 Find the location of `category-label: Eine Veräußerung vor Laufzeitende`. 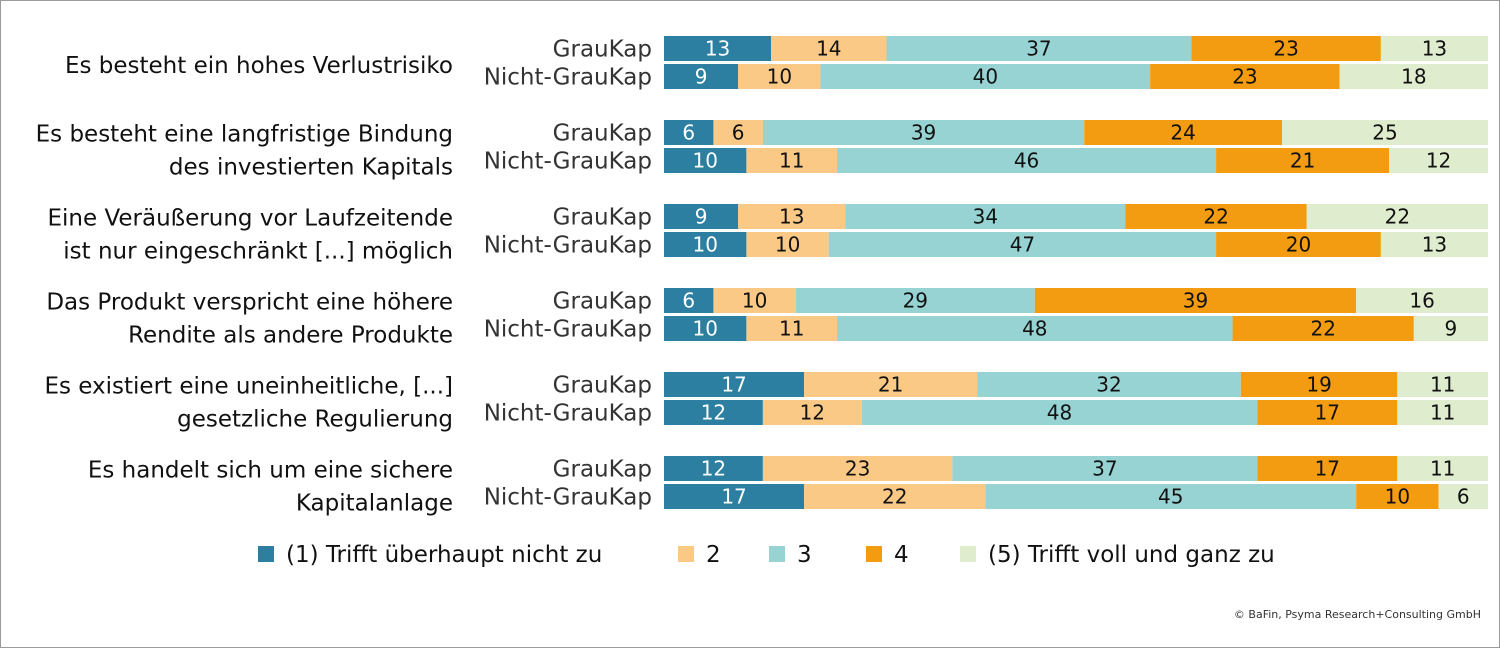

category-label: Eine Veräußerung vor Laufzeitende is located at coordinates (251, 219).